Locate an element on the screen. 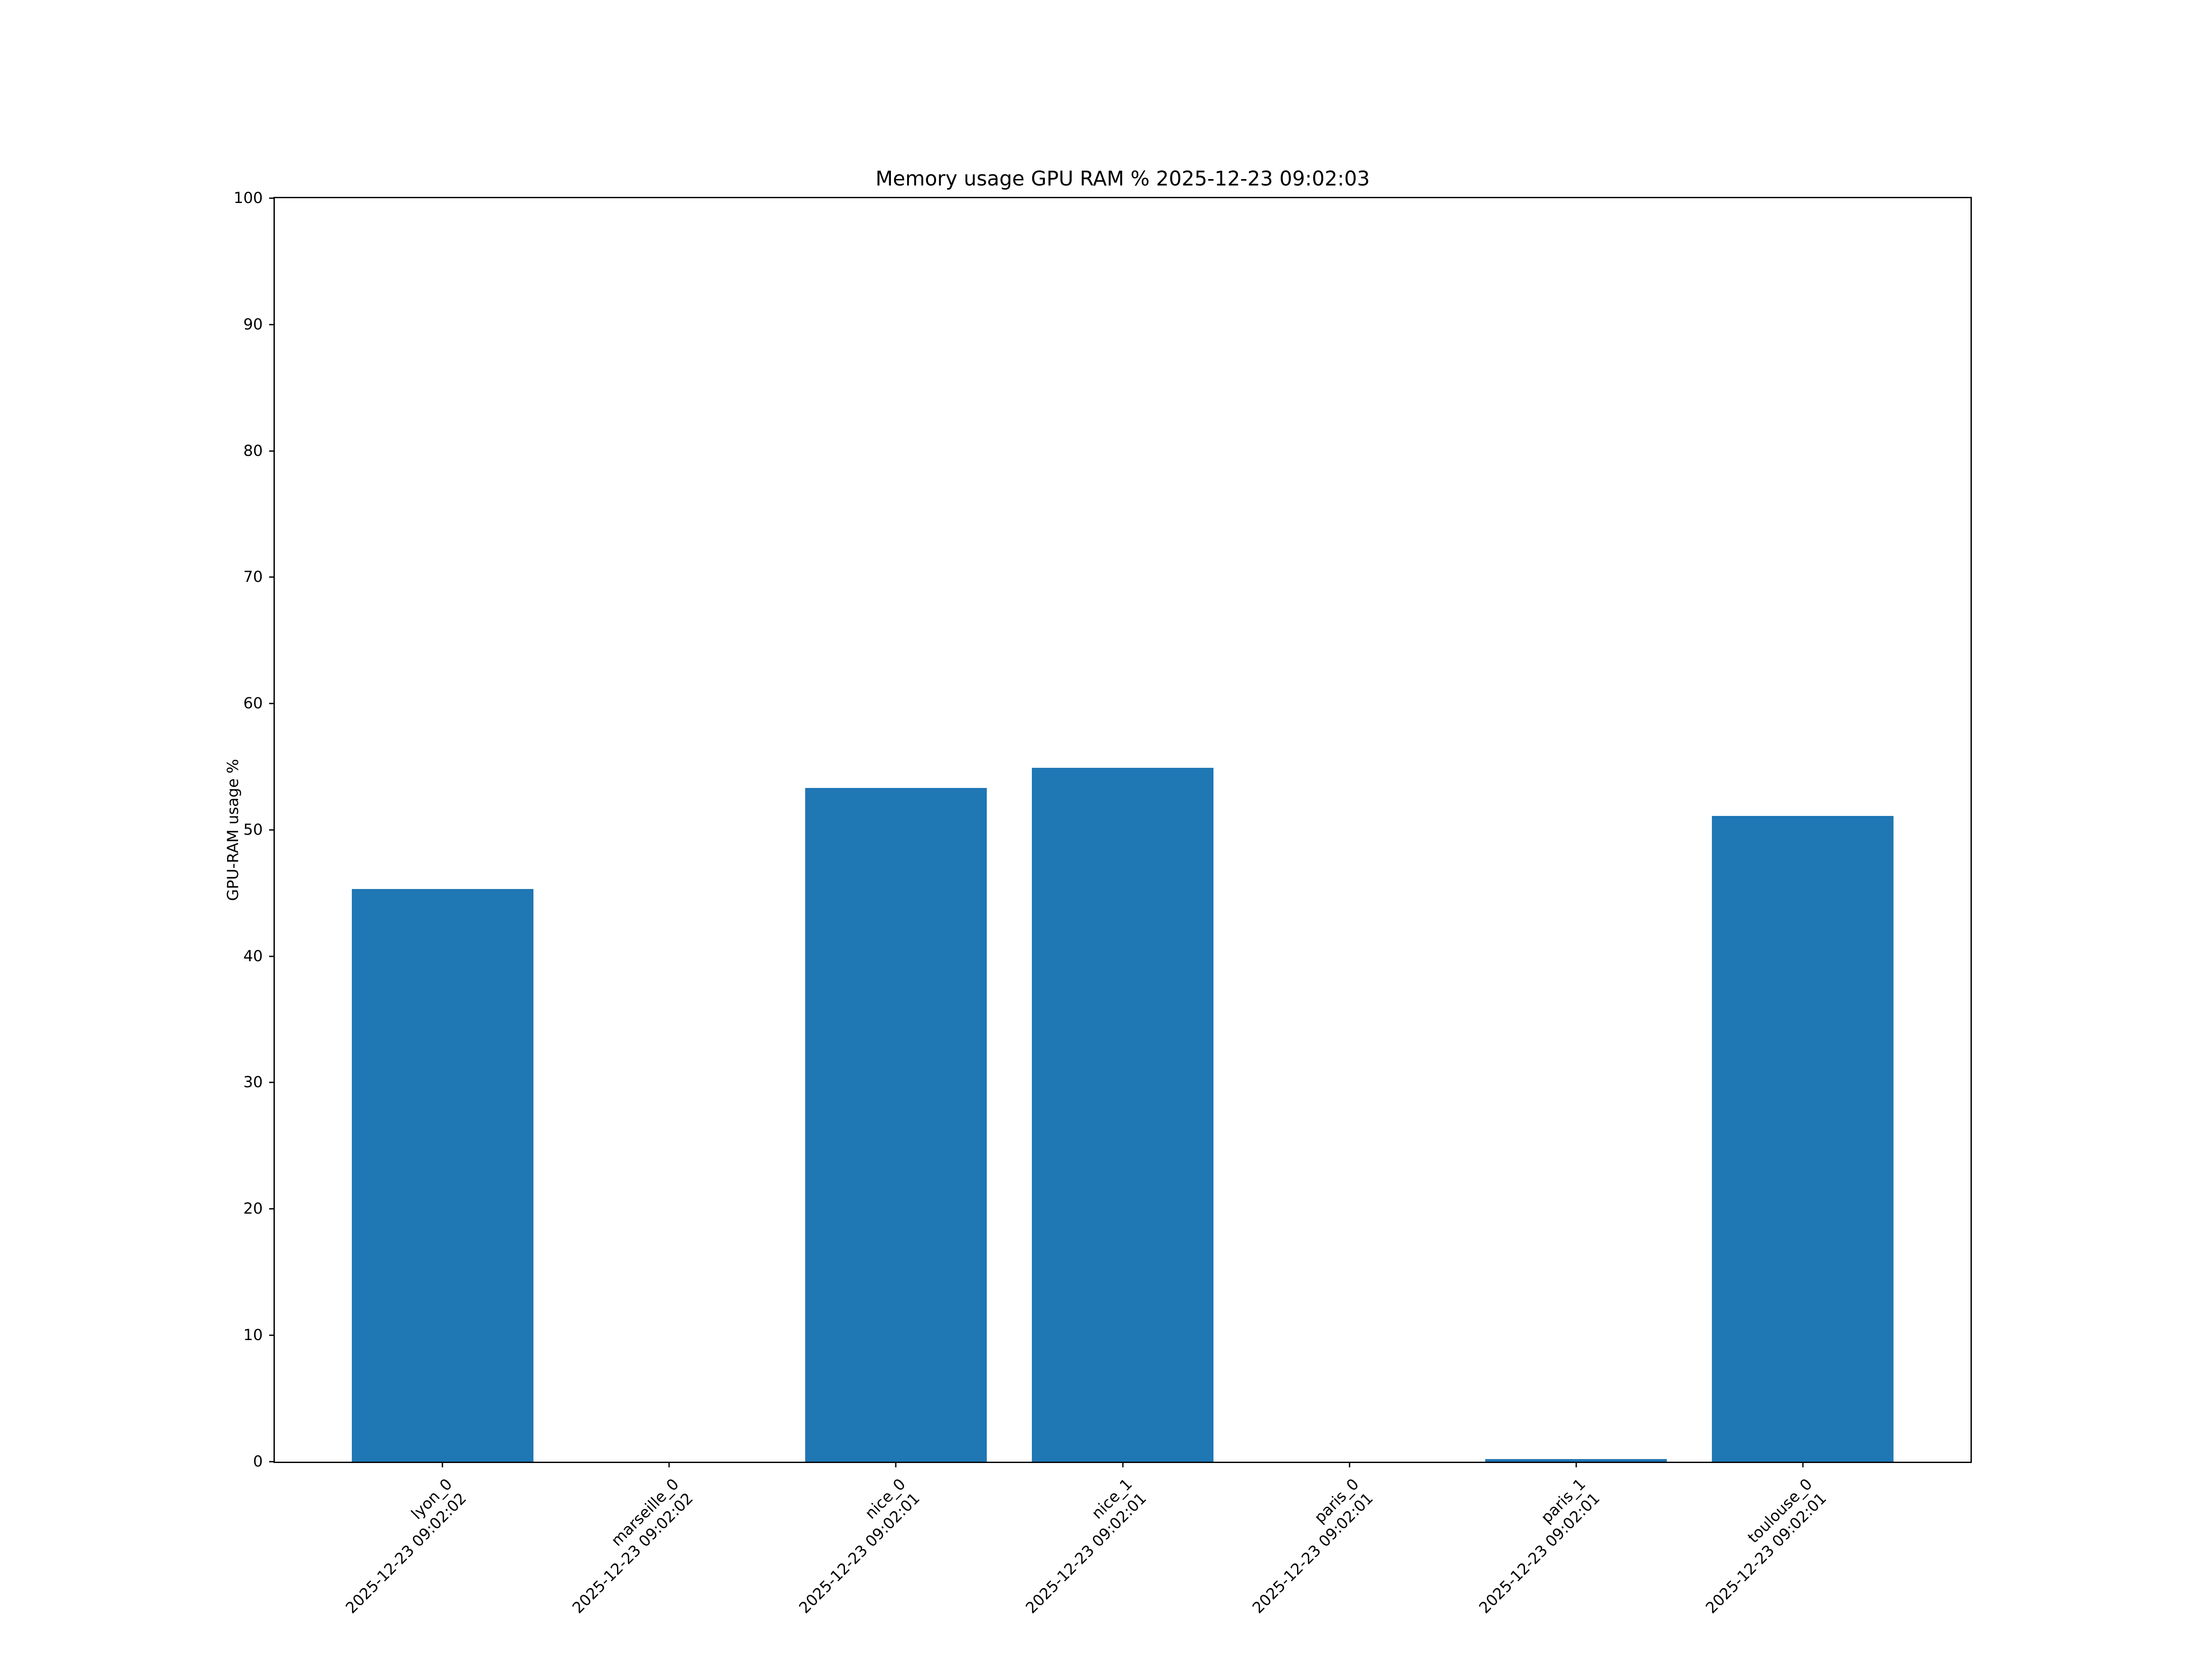  x-tick-label: nice_1 2025-12-23 09:02:01 is located at coordinates (1079, 1546).